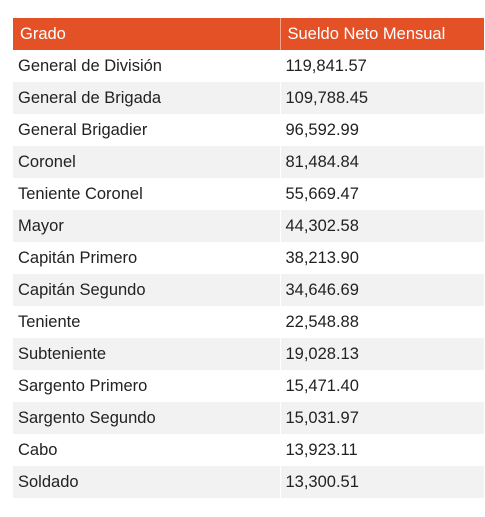  What do you see at coordinates (147, 34) in the screenshot?
I see `column-header-grado: Grado` at bounding box center [147, 34].